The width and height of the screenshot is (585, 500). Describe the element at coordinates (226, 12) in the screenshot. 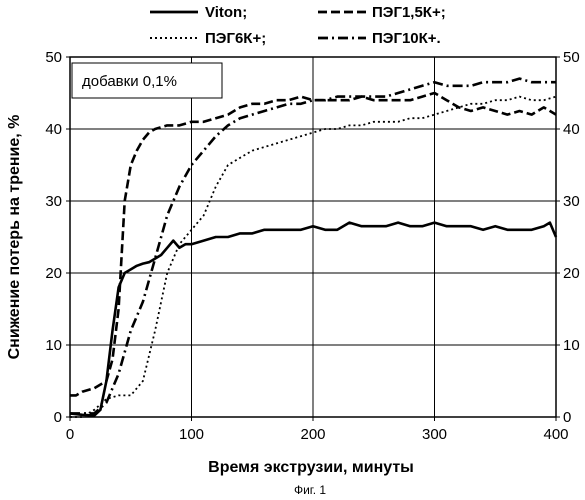

I see `legend-label-1: Viton;` at that location.